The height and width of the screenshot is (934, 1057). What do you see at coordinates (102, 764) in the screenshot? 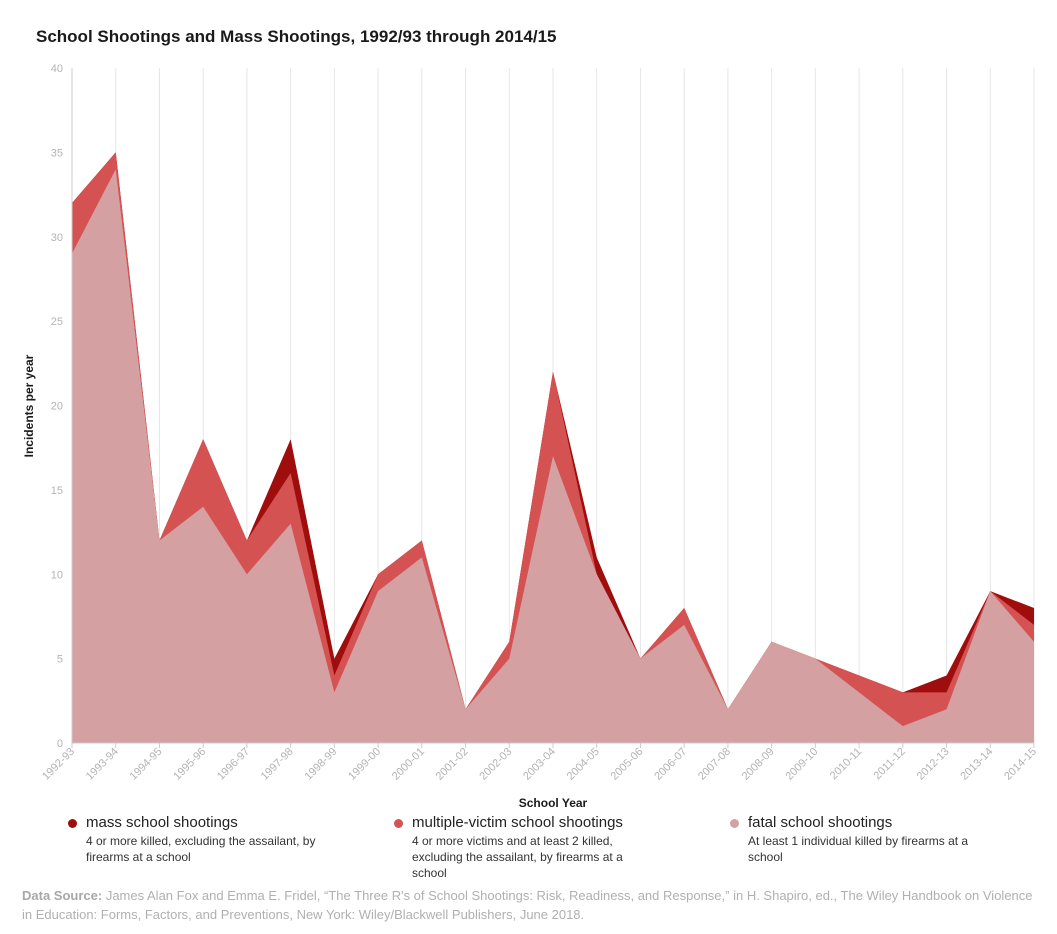
I see `x-tick-label: 1993-94` at bounding box center [102, 764].